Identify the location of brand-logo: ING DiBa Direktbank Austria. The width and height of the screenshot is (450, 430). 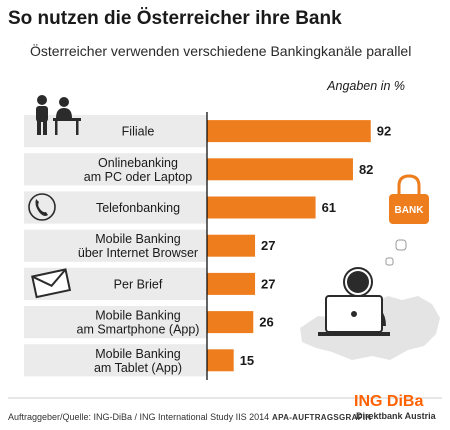
(395, 407).